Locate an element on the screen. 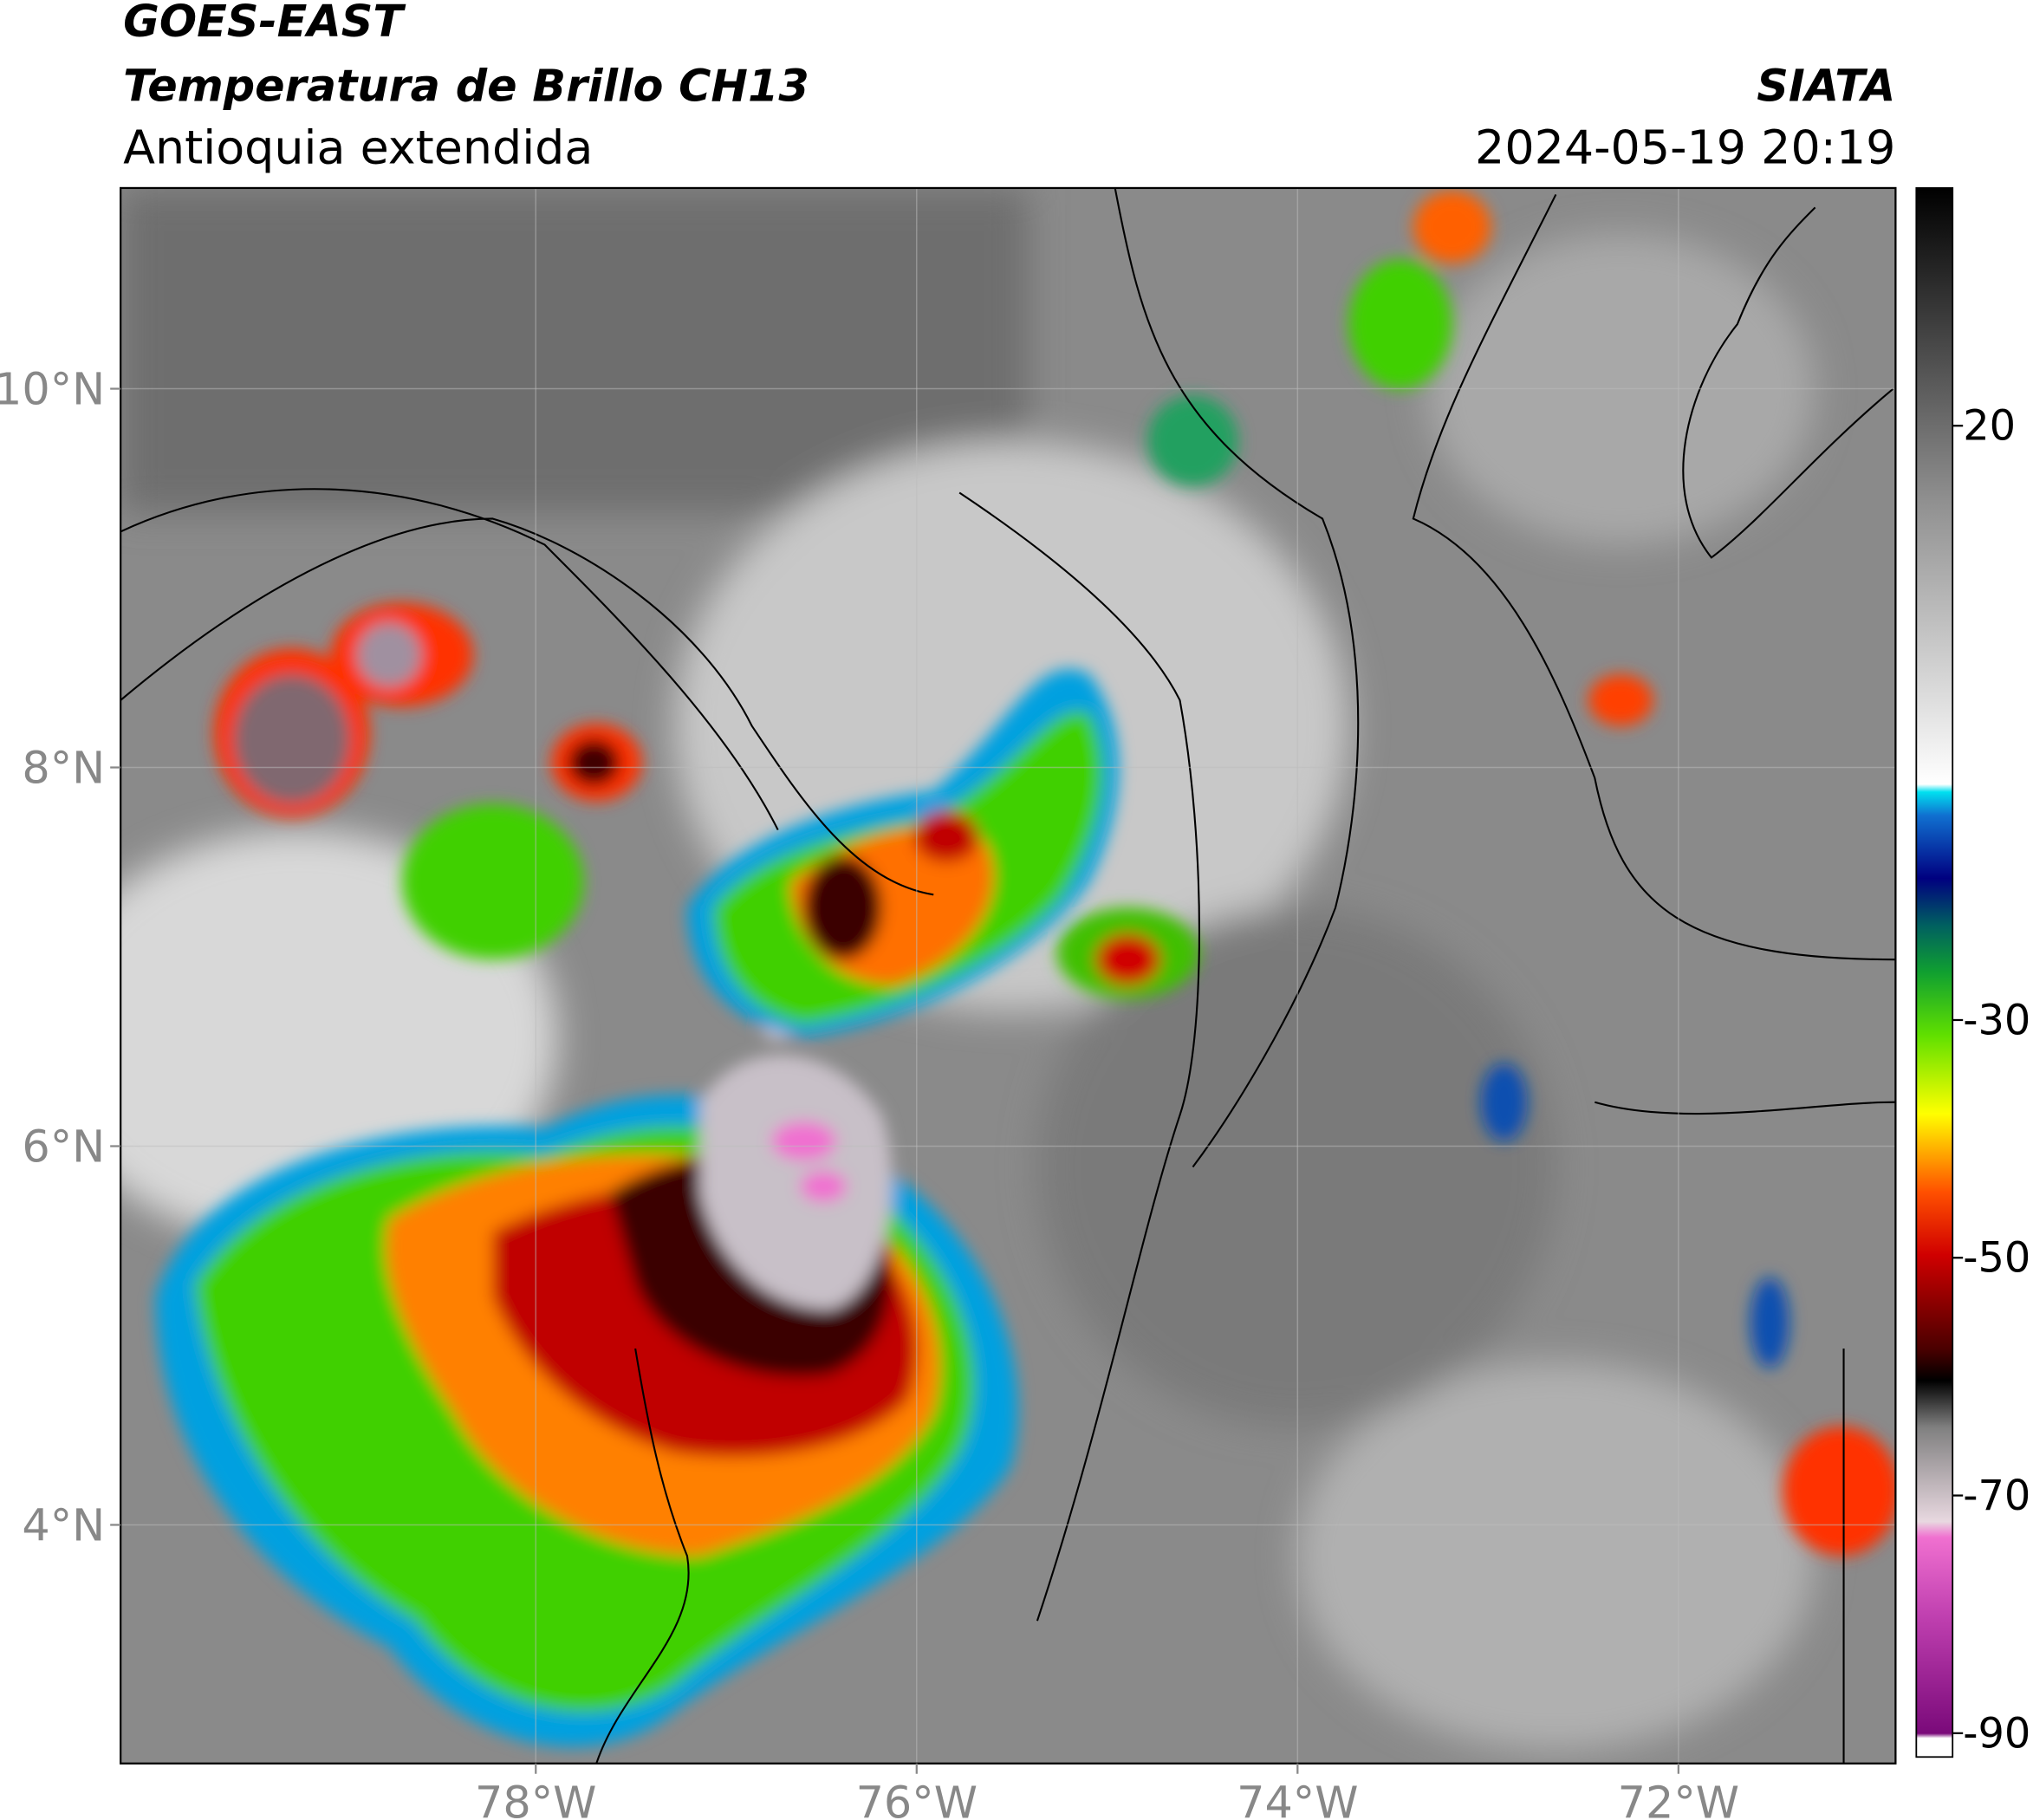  y-tick-label: 10°N is located at coordinates (52, 388).